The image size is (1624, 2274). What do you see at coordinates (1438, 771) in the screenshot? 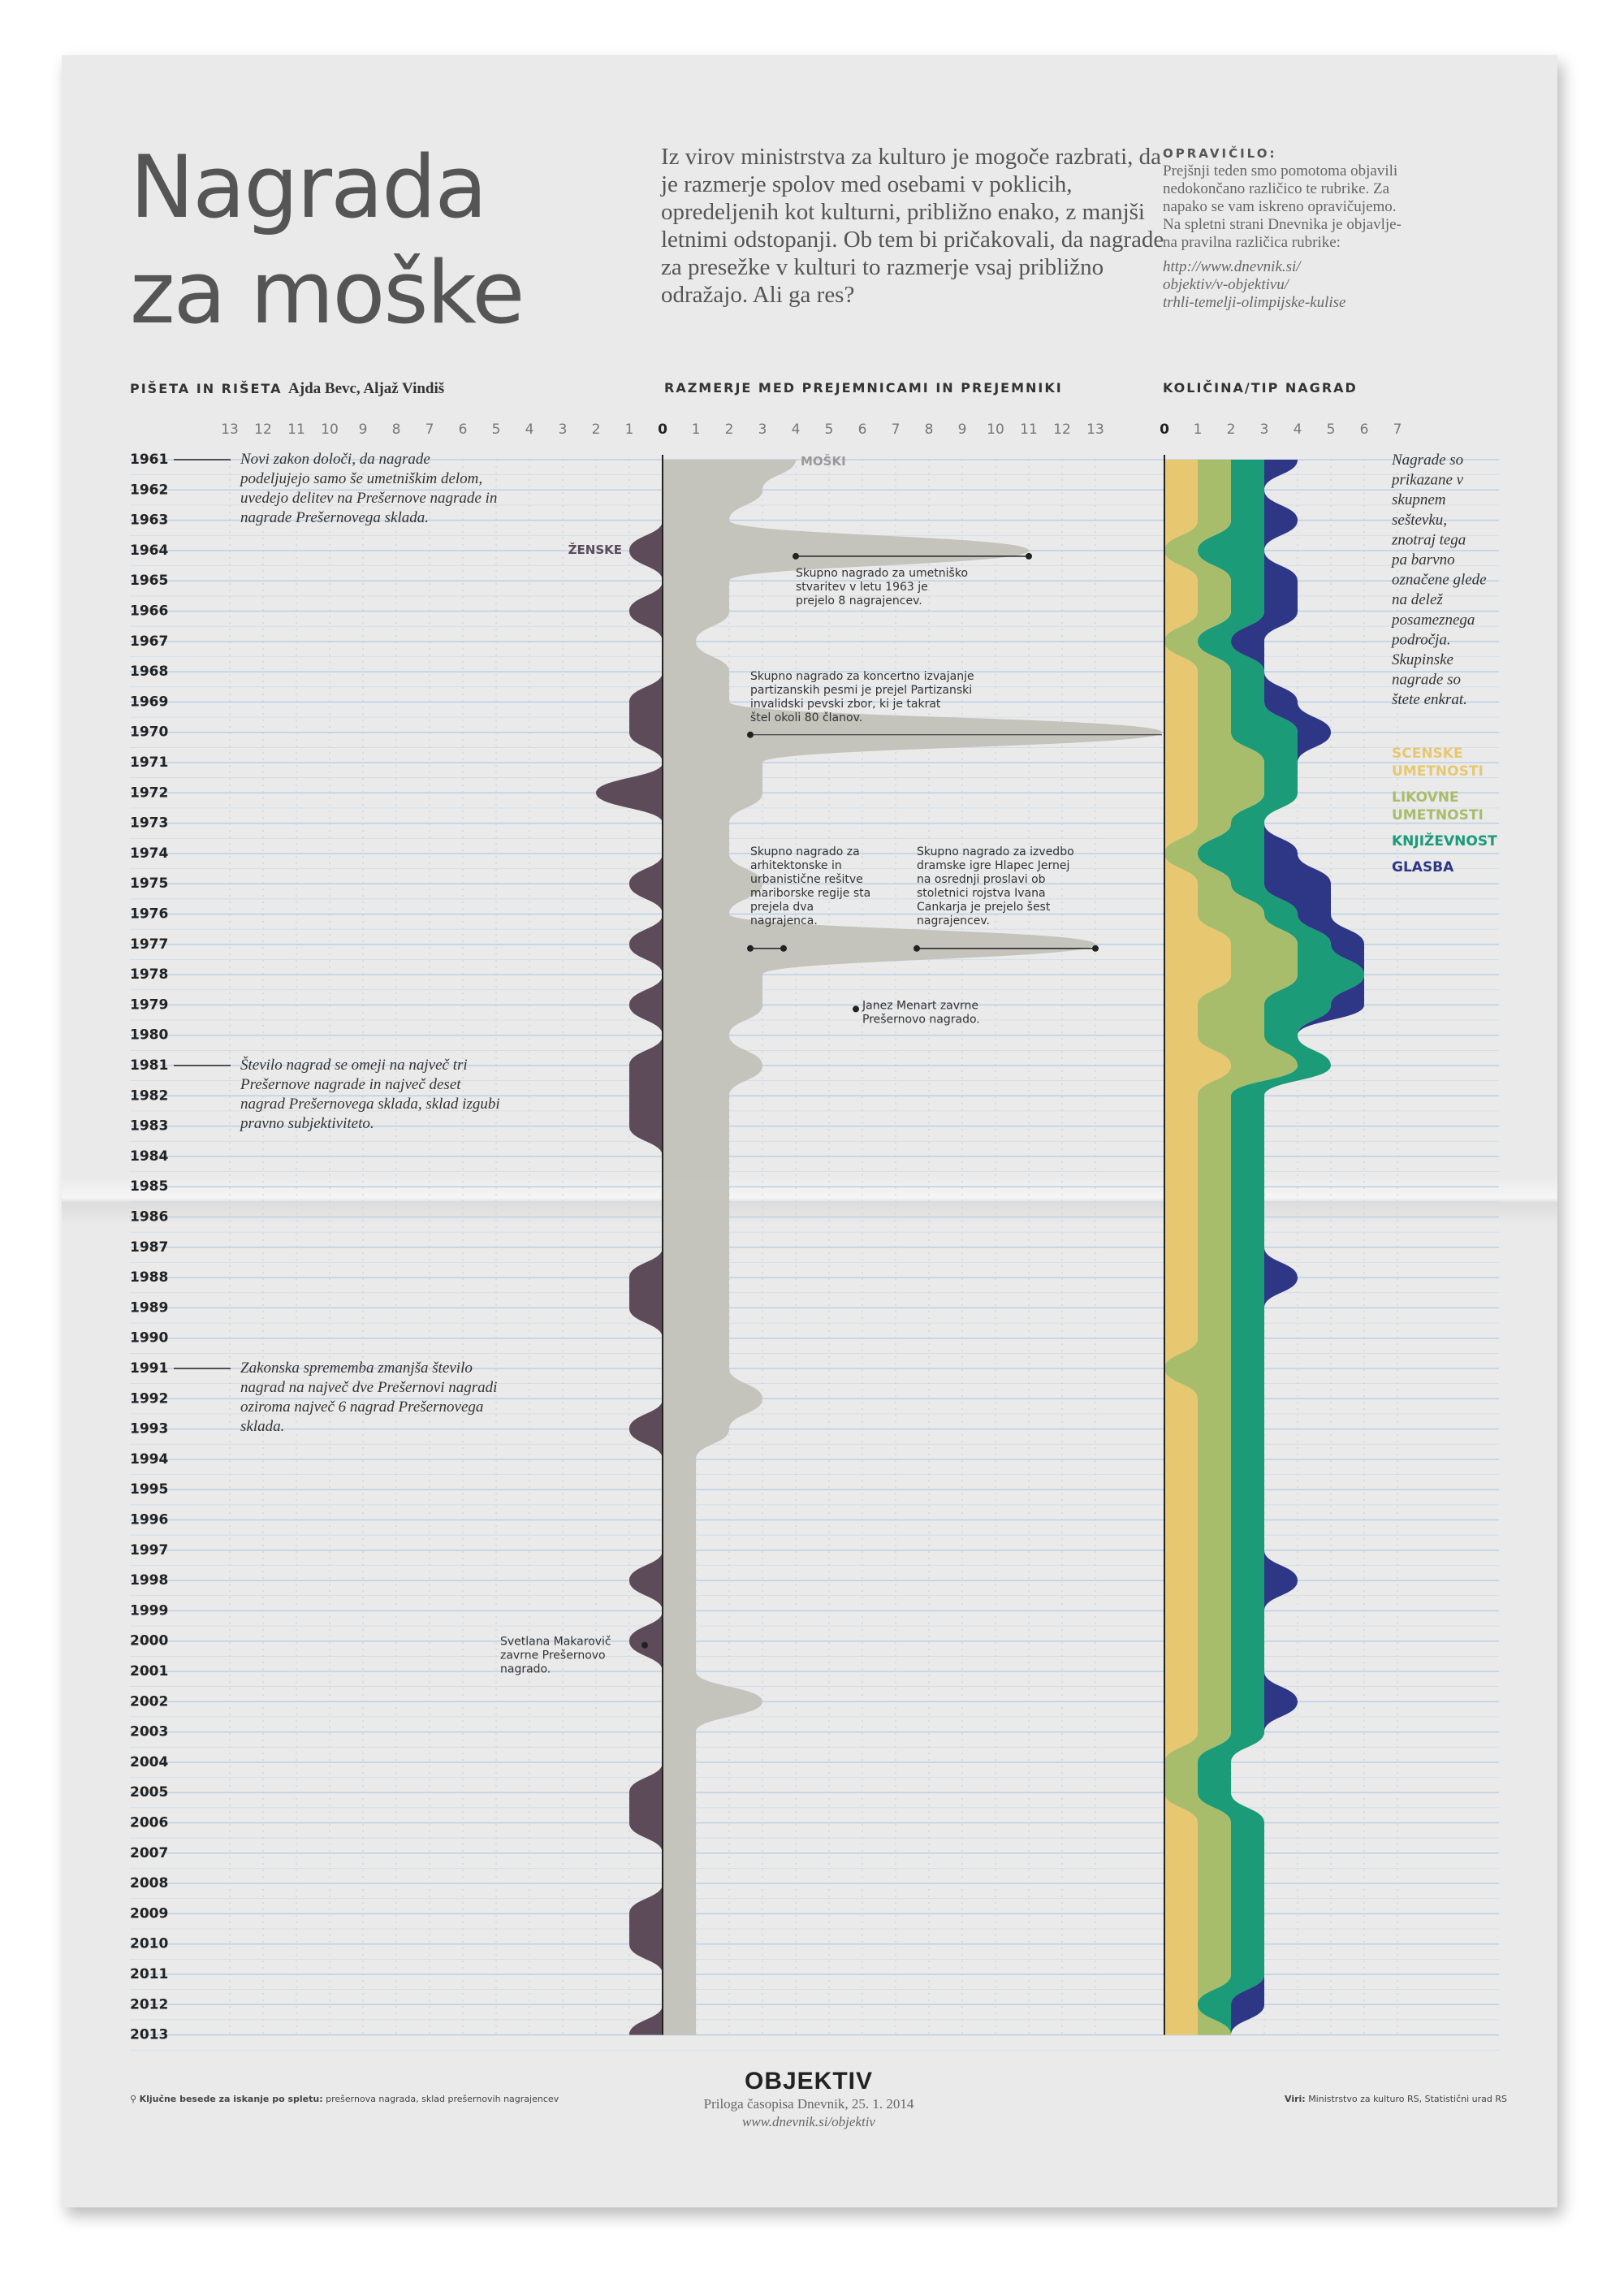
I see `legend-0: UMETNOSTI` at bounding box center [1438, 771].